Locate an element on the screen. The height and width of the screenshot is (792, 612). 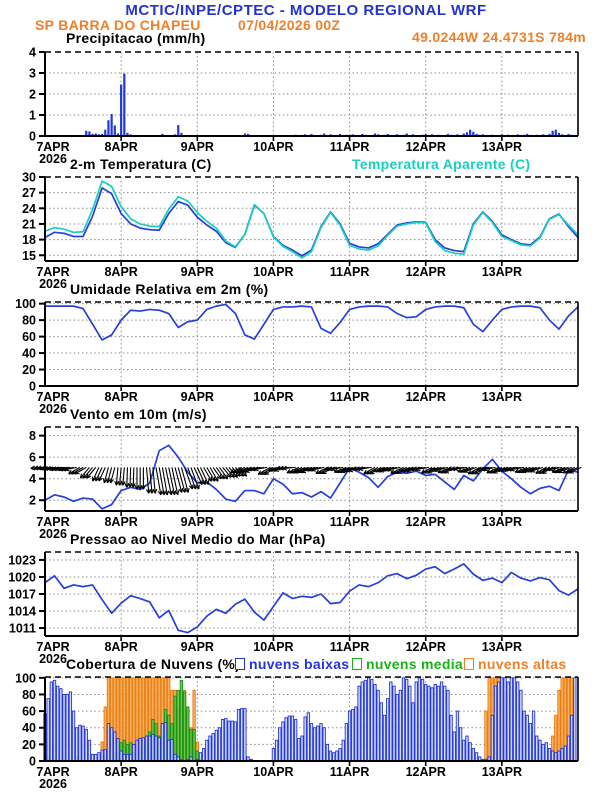
svg-text: 8 is located at coordinates (32, 436).